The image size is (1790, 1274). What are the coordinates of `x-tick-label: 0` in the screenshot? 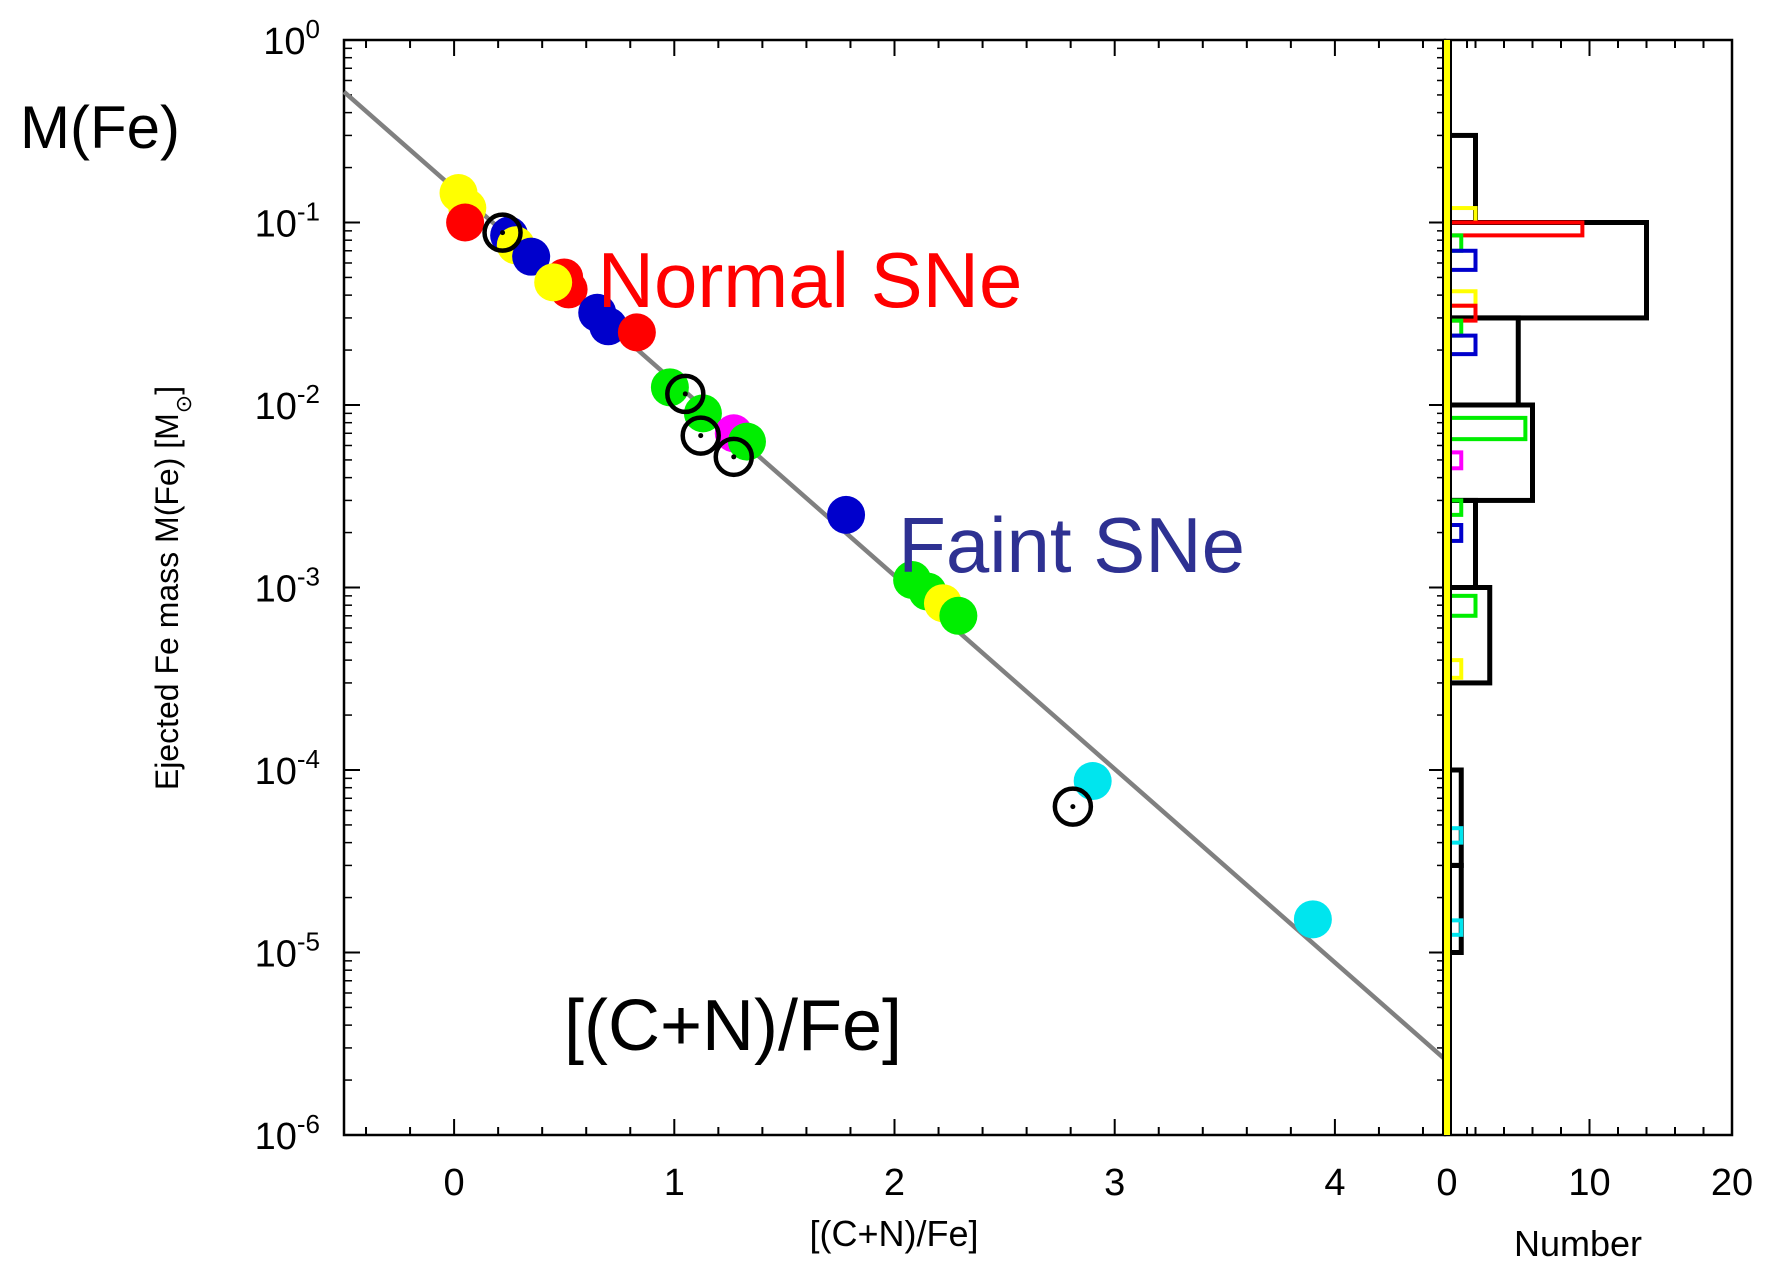 It's located at (454, 1183).